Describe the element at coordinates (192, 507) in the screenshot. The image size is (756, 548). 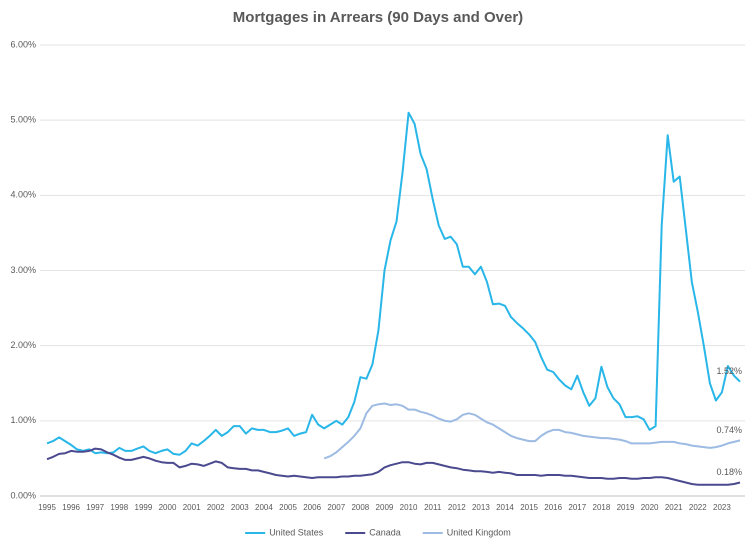
I see `x-tick-label: 2001` at that location.